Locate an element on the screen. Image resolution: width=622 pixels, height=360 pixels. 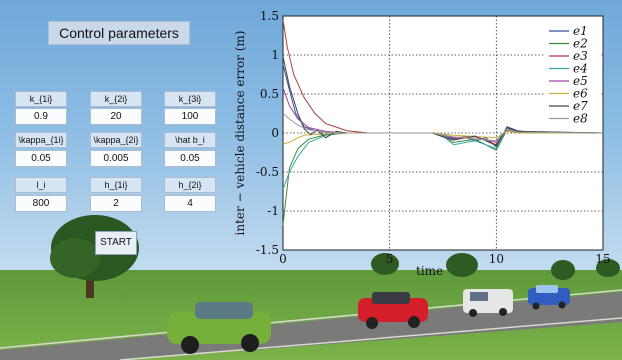
param-input-bhat: 0.05 is located at coordinates (190, 158).